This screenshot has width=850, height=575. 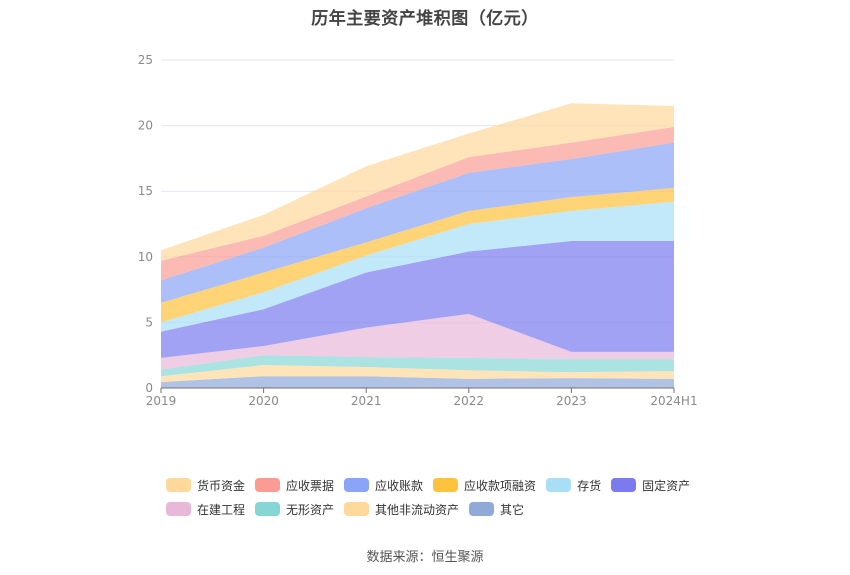 What do you see at coordinates (149, 388) in the screenshot?
I see `y-tick-label: 0` at bounding box center [149, 388].